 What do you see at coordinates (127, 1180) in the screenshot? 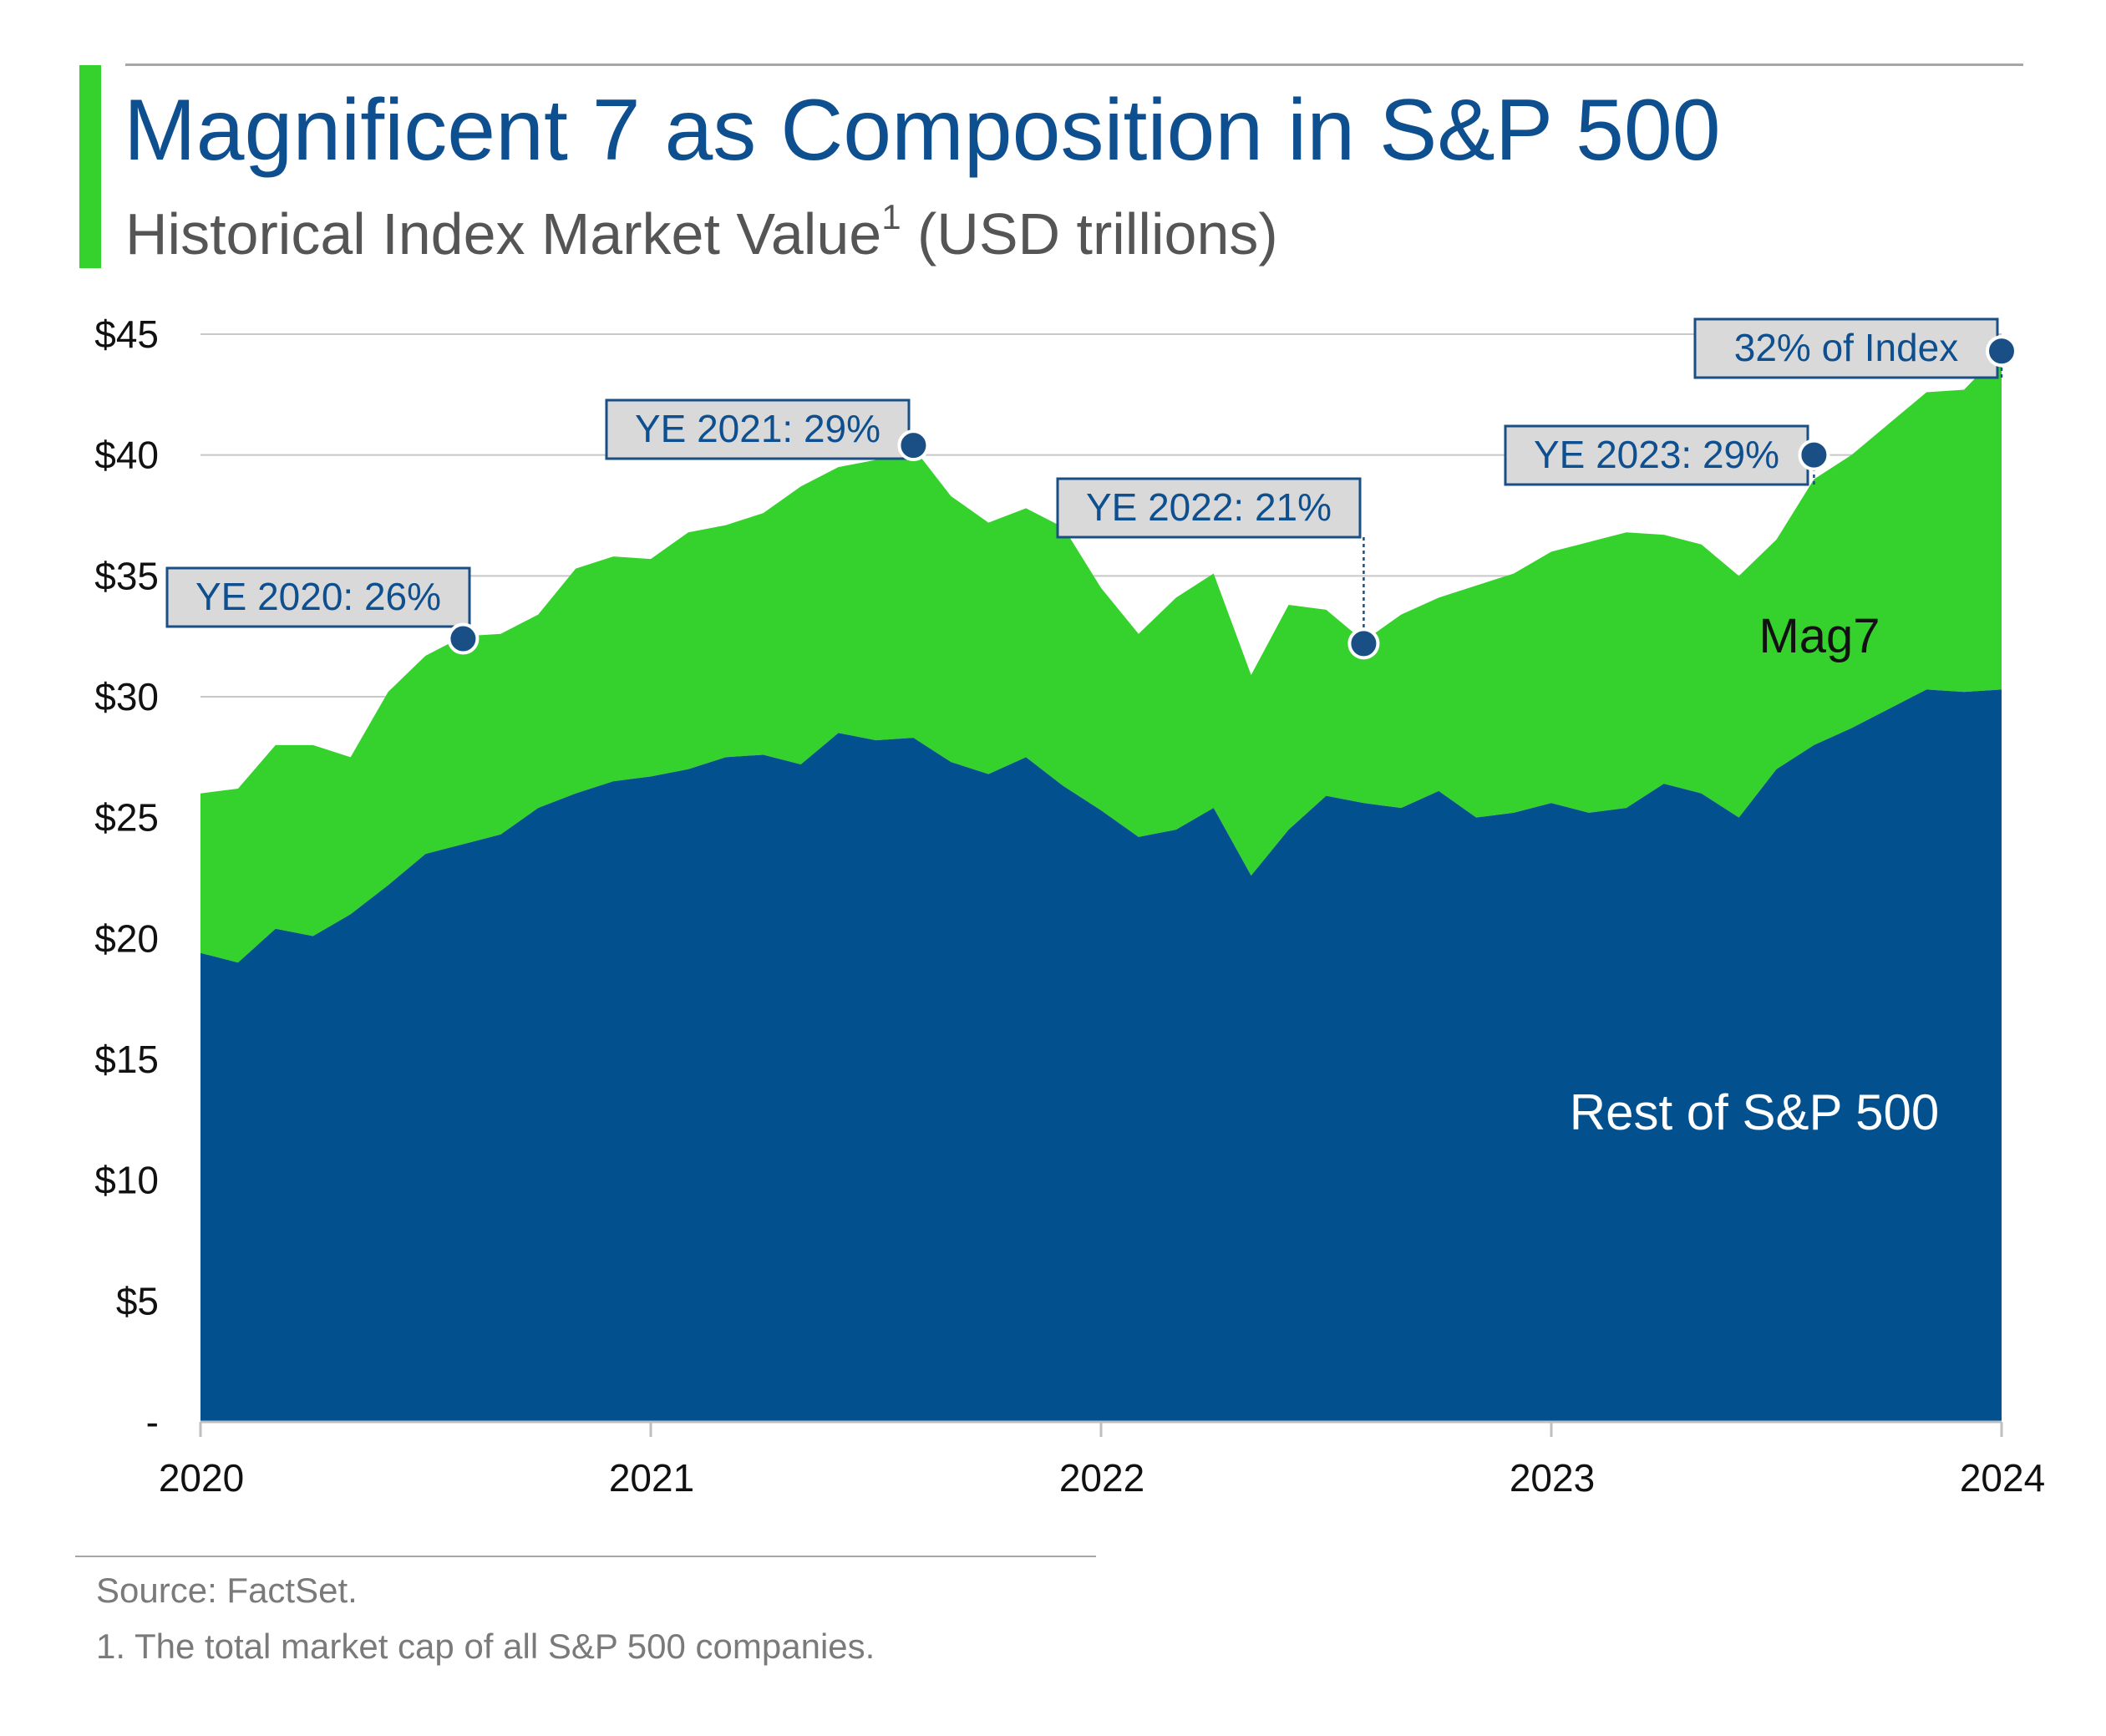
I see `y-tick-label: $10` at bounding box center [127, 1180].